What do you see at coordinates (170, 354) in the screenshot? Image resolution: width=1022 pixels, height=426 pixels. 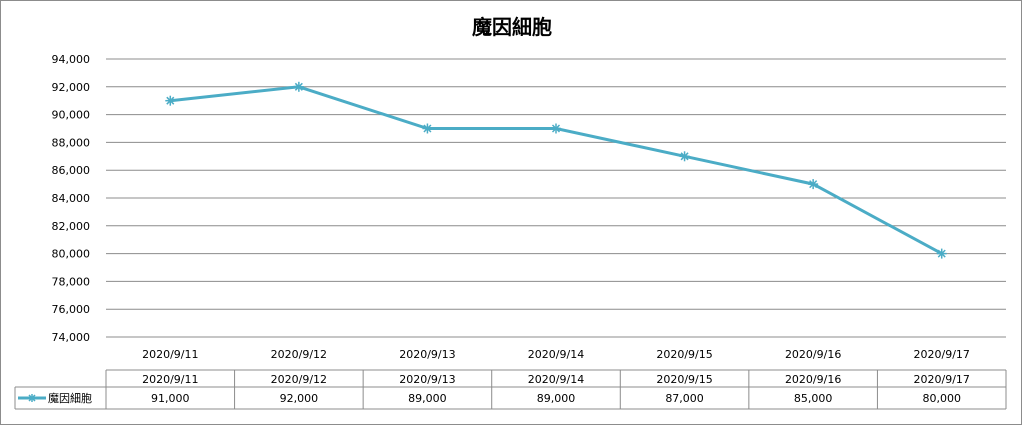 I see `x-tick-label: 2020/9/11` at bounding box center [170, 354].